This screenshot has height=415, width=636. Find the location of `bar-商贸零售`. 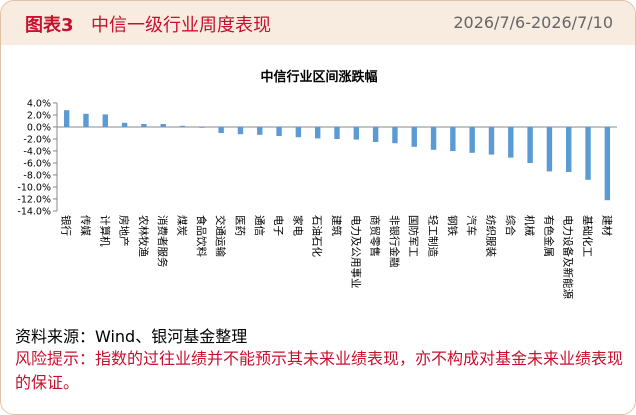

bar-商贸零售 is located at coordinates (375, 134).